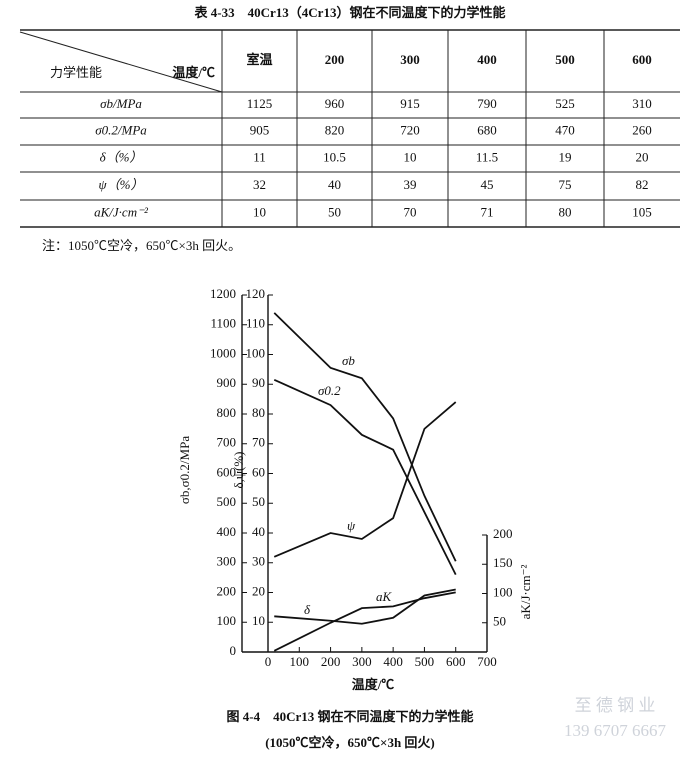 Image resolution: width=700 pixels, height=757 pixels. I want to click on y2-tick-label: 20, so click(258, 590).